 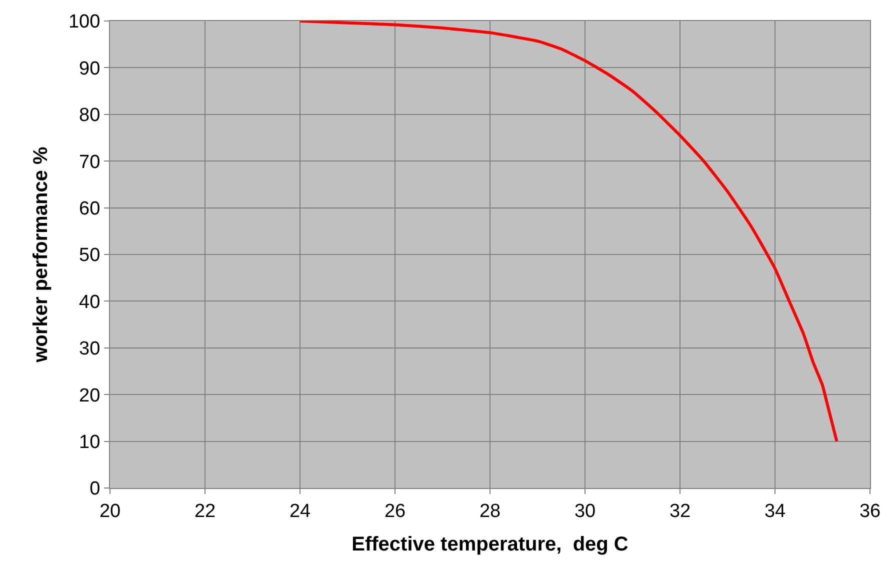 What do you see at coordinates (110, 511) in the screenshot?
I see `x-tick-label: 20` at bounding box center [110, 511].